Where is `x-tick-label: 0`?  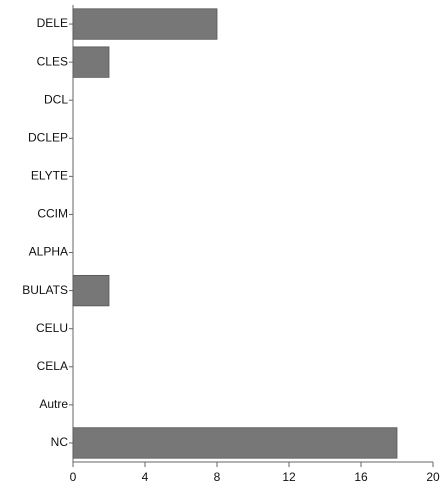
x-tick-label: 0 is located at coordinates (73, 477).